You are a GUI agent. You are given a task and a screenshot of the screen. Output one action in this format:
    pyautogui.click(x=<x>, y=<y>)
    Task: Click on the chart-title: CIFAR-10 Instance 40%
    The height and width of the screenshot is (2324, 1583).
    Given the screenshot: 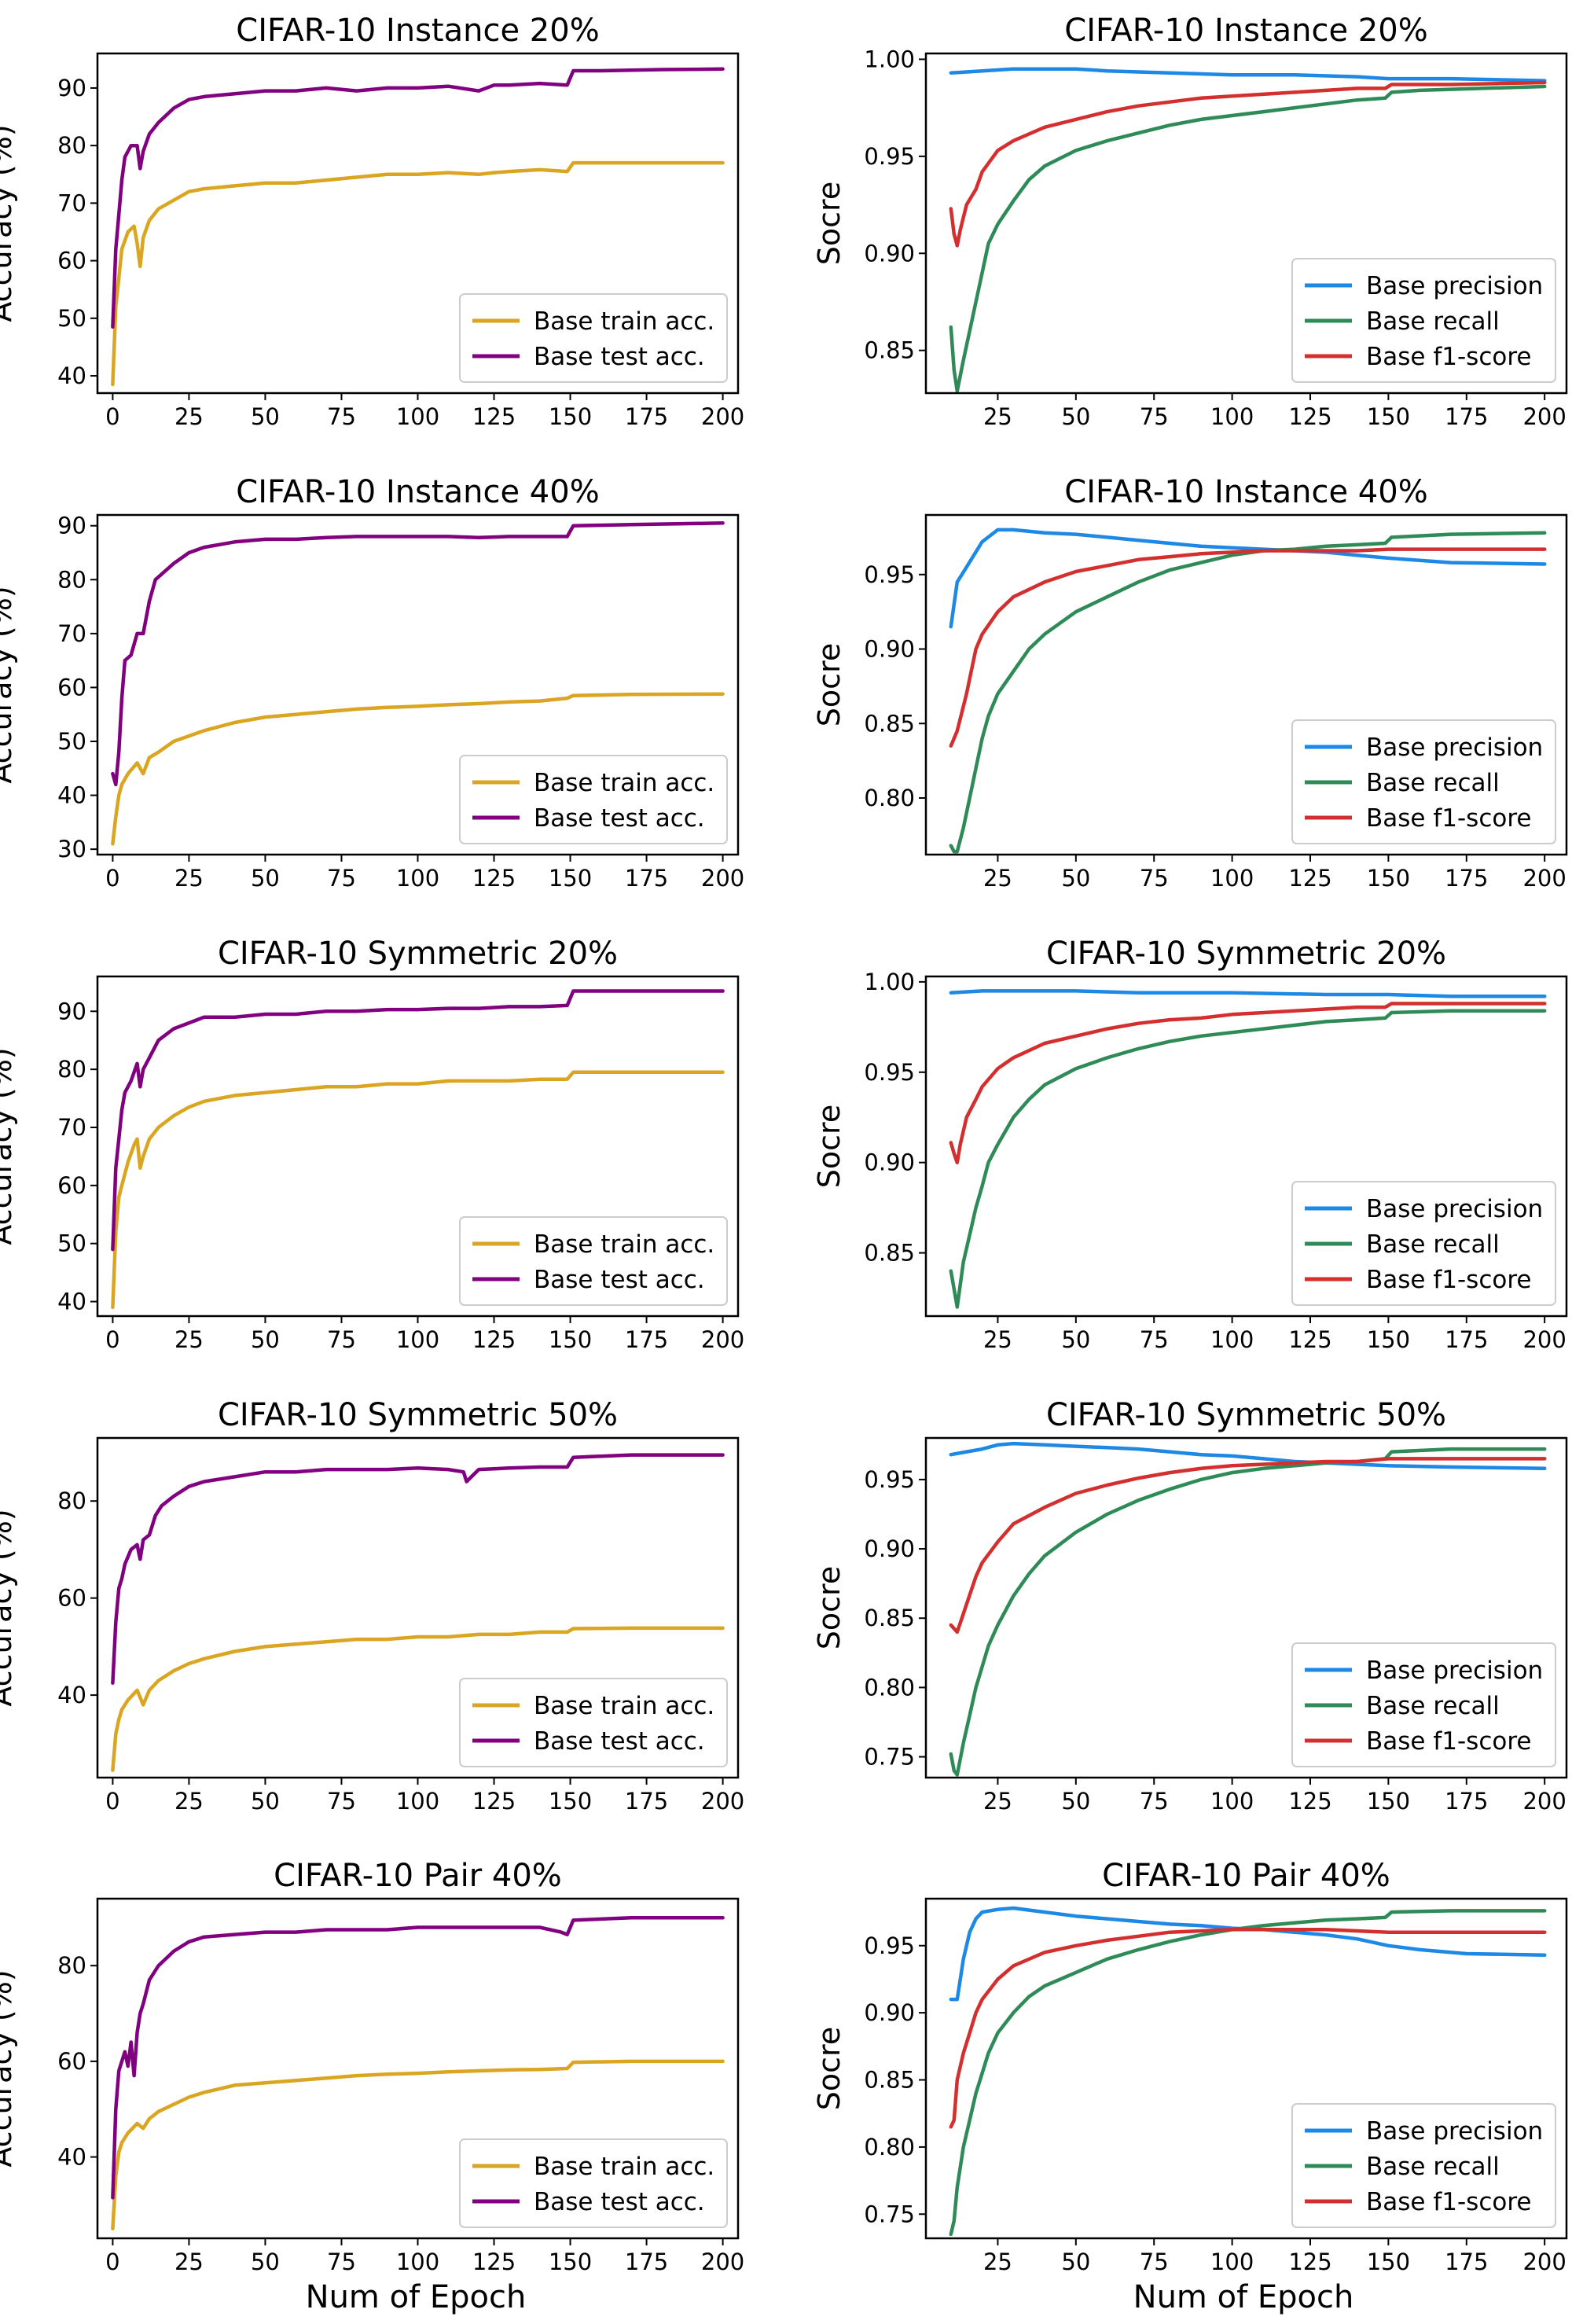 What is the action you would take?
    pyautogui.click(x=1245, y=492)
    